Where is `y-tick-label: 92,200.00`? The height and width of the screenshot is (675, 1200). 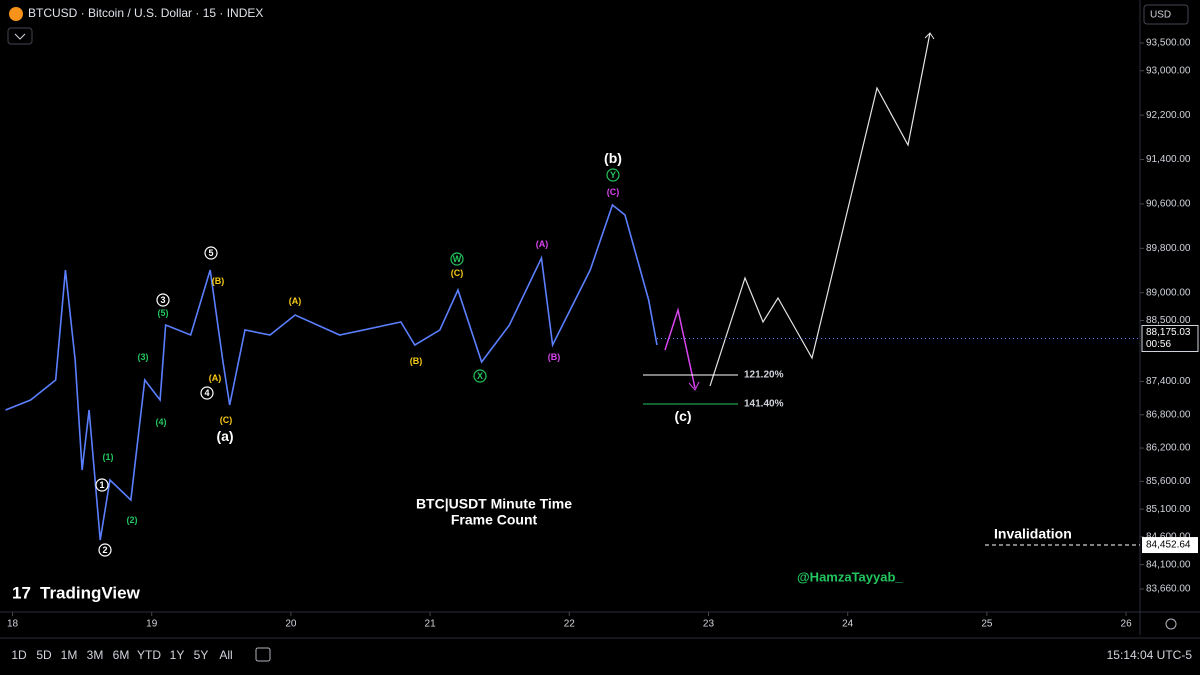 y-tick-label: 92,200.00 is located at coordinates (1168, 115).